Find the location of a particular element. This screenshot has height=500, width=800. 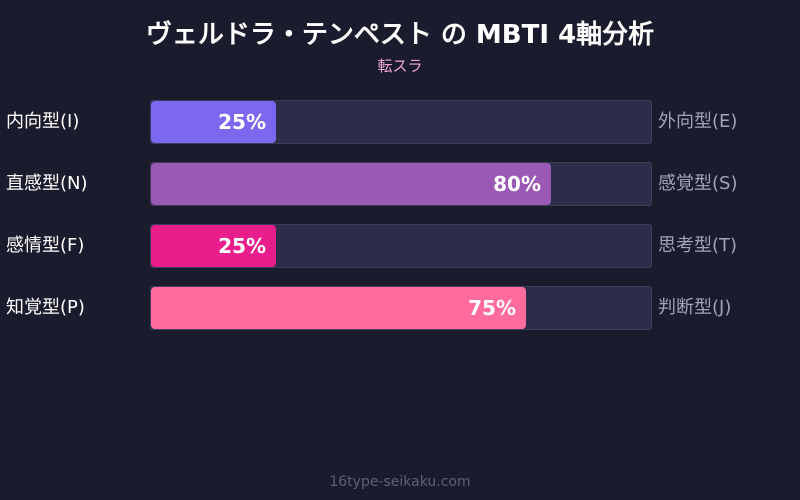

bar-track-ie: 25% is located at coordinates (401, 122).